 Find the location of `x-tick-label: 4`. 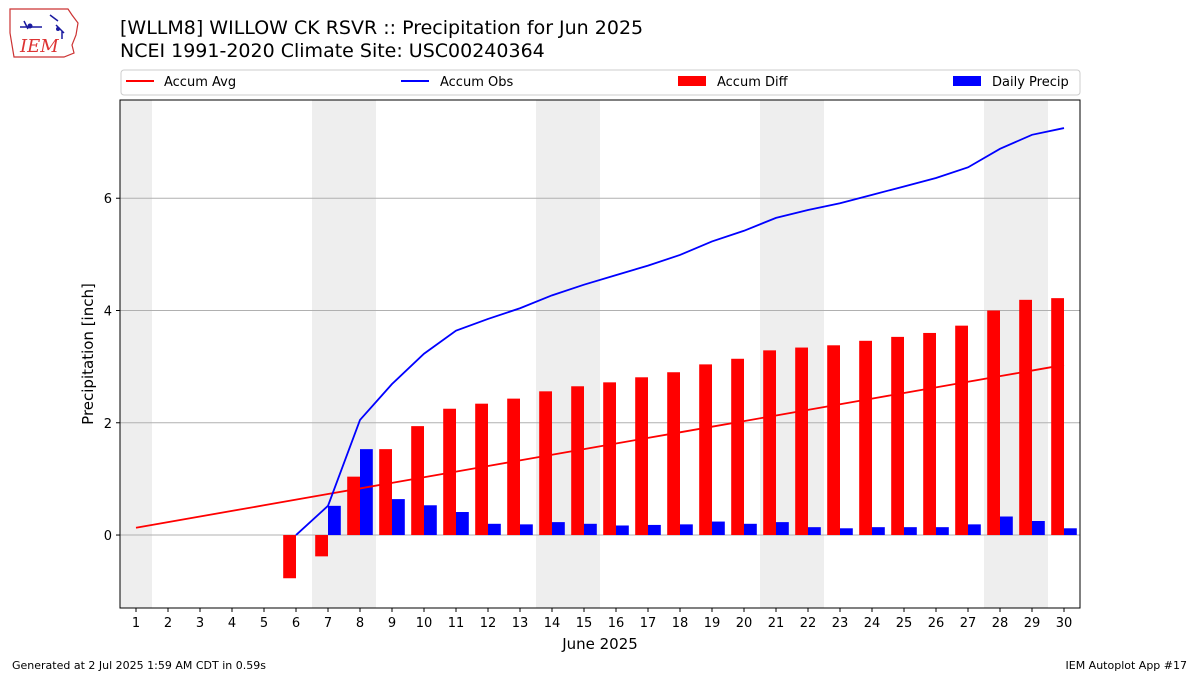

x-tick-label: 4 is located at coordinates (232, 623).